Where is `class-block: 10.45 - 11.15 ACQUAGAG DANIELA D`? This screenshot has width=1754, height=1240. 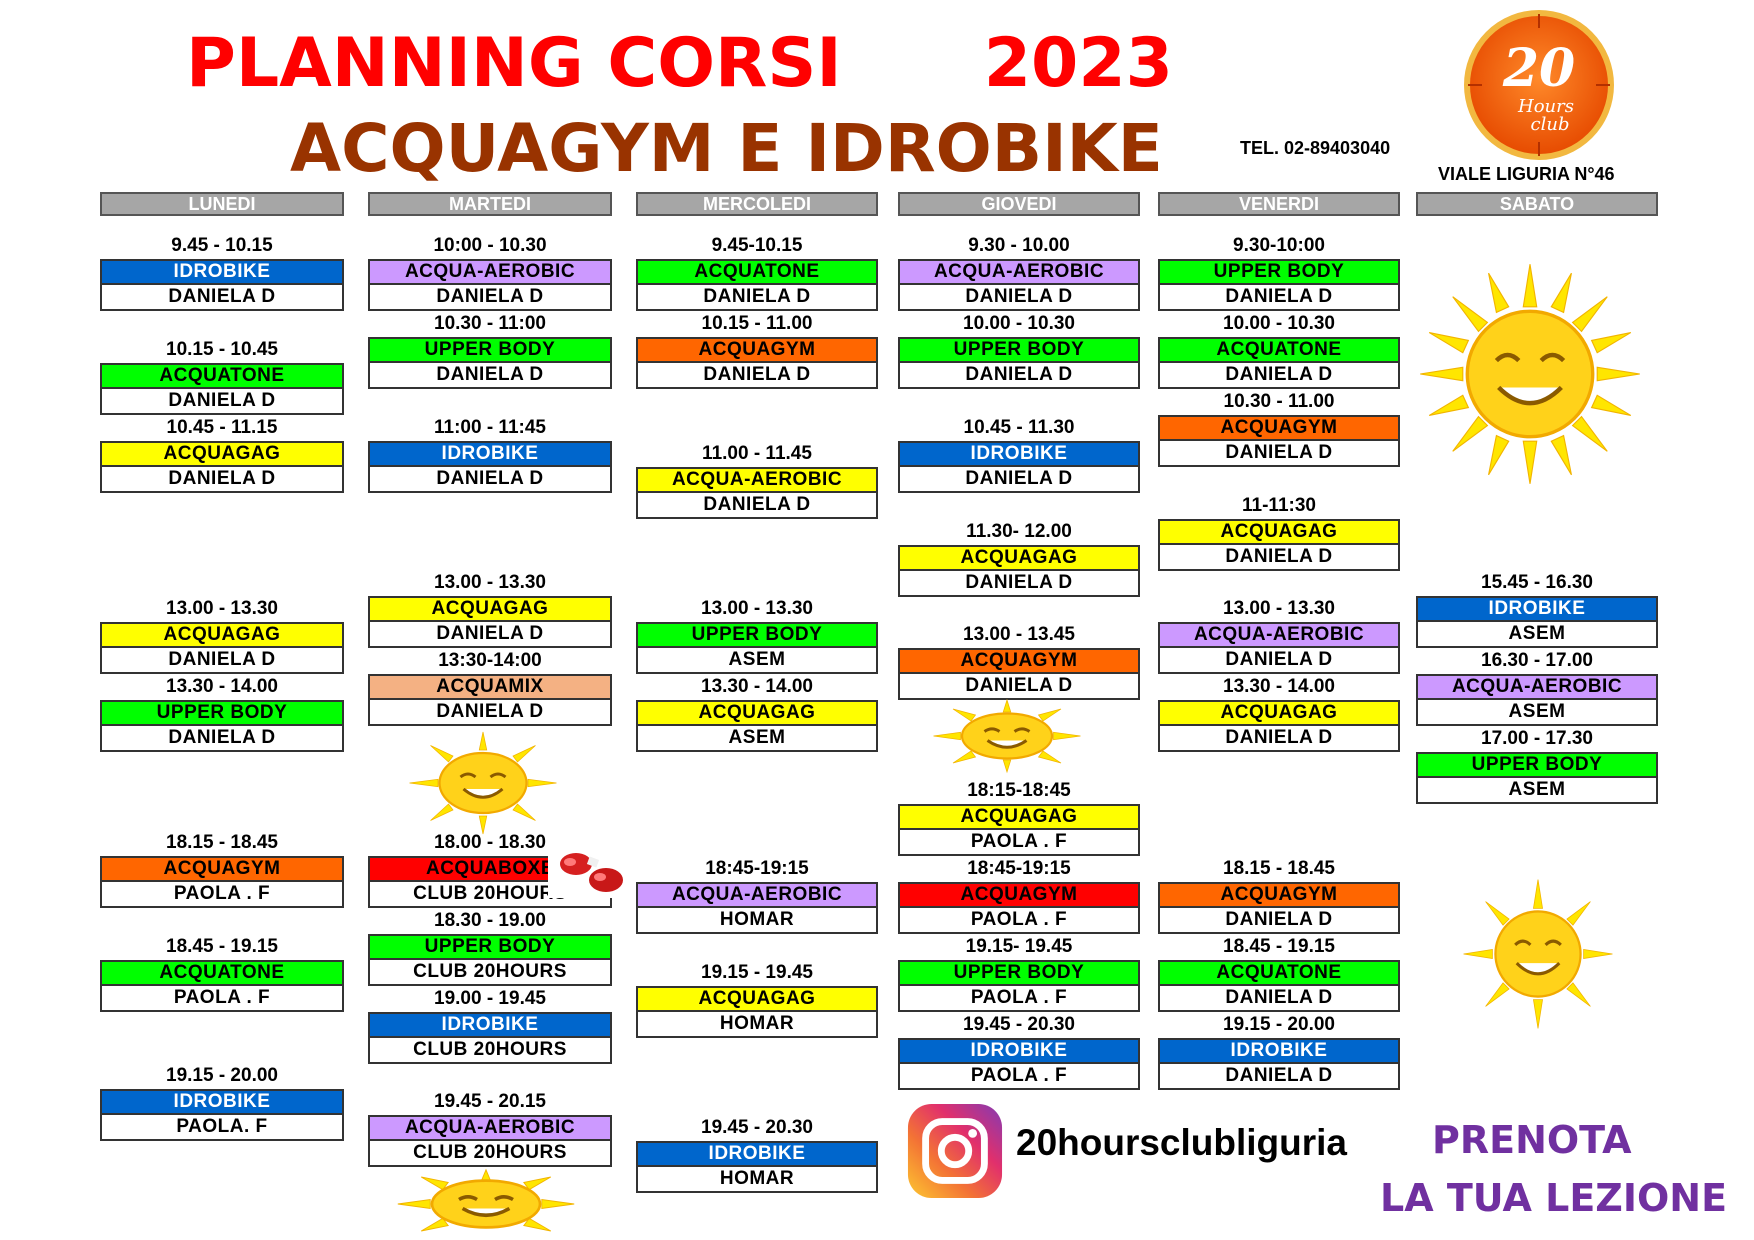
class-block: 10.45 - 11.15 ACQUAGAG DANIELA D is located at coordinates (222, 454).